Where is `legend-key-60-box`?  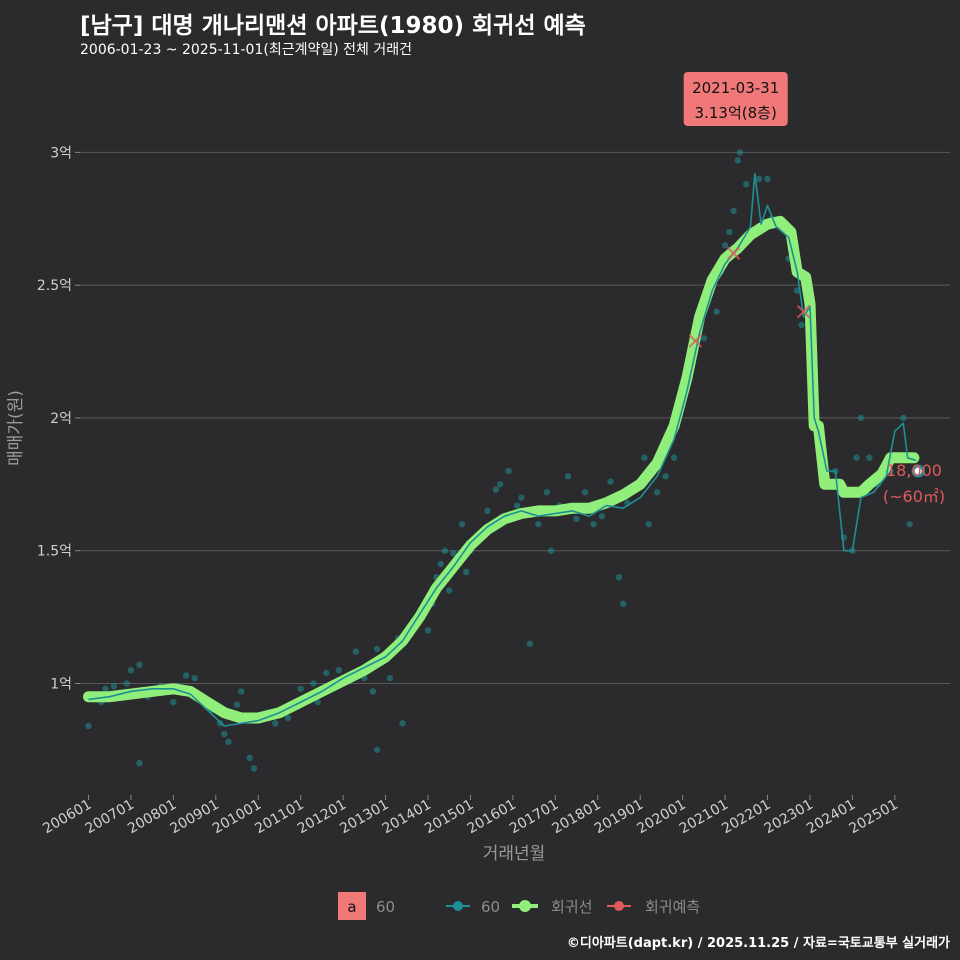 legend-key-60-box is located at coordinates (352, 906).